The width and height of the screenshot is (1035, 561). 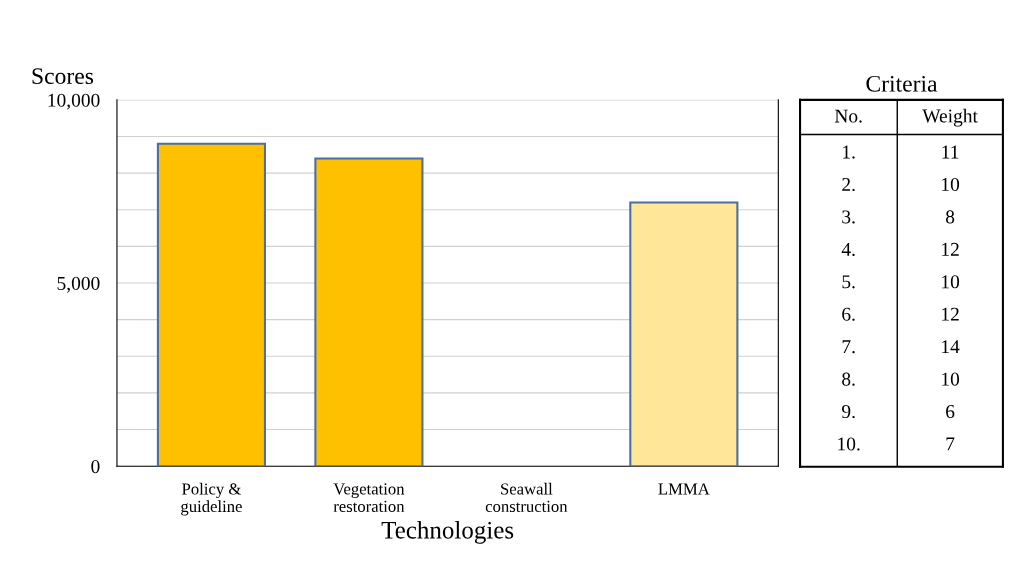 I want to click on x-tick-label: Vegetation restoration, so click(x=369, y=498).